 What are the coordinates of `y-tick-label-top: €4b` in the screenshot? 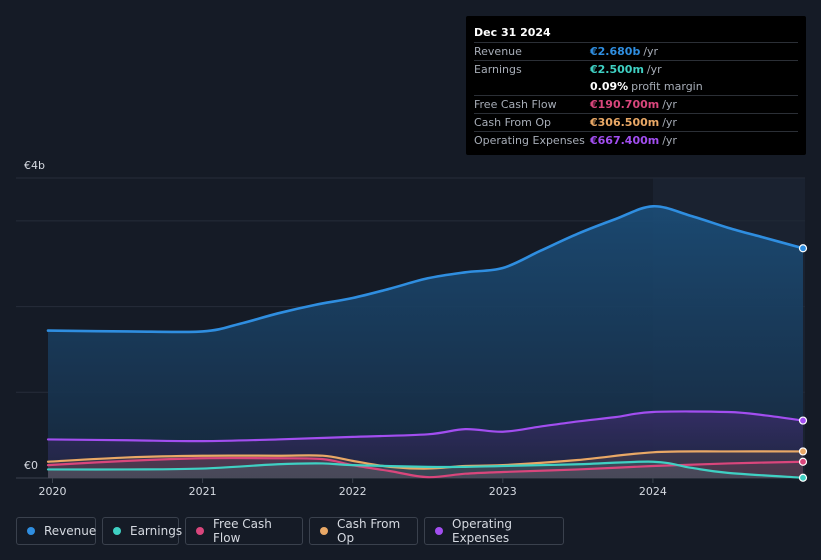 It's located at (34, 165).